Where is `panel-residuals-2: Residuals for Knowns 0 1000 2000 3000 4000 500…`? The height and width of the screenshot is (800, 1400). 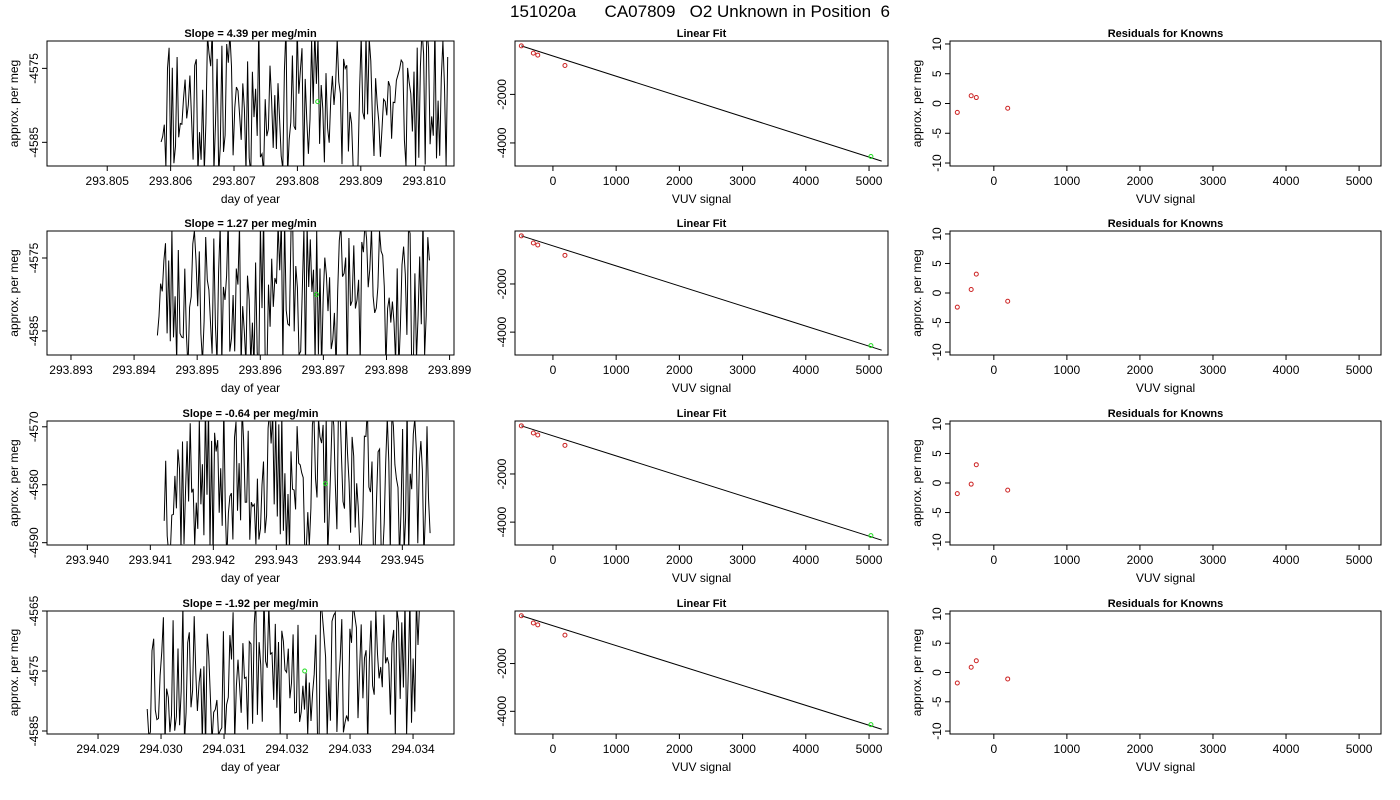 panel-residuals-2: Residuals for Knowns 0 1000 2000 3000 4000 500… is located at coordinates (1146, 306).